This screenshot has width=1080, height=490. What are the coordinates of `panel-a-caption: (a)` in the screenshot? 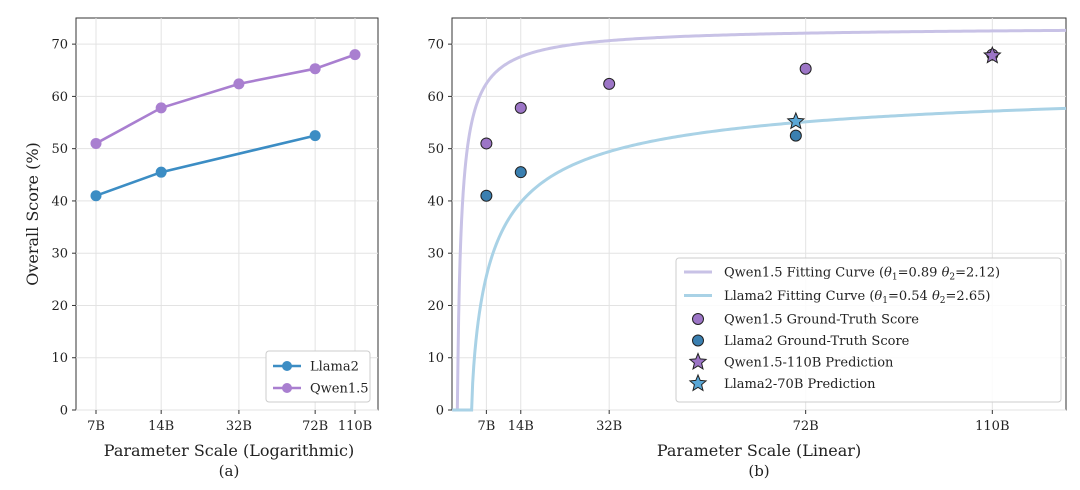 It's located at (229, 471).